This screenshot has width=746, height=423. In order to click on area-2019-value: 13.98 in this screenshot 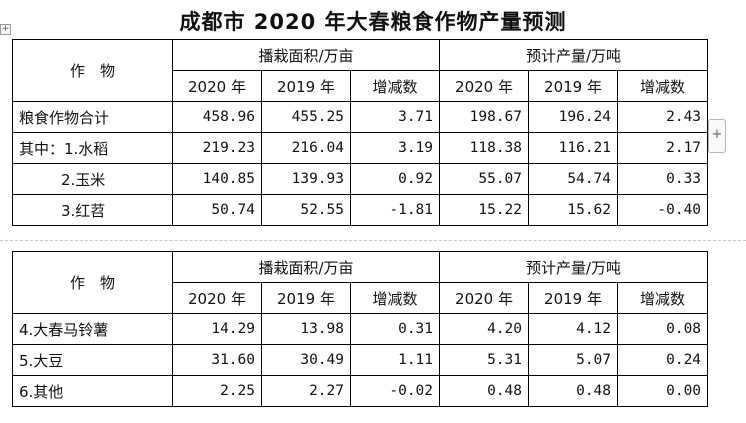, I will do `click(306, 329)`.